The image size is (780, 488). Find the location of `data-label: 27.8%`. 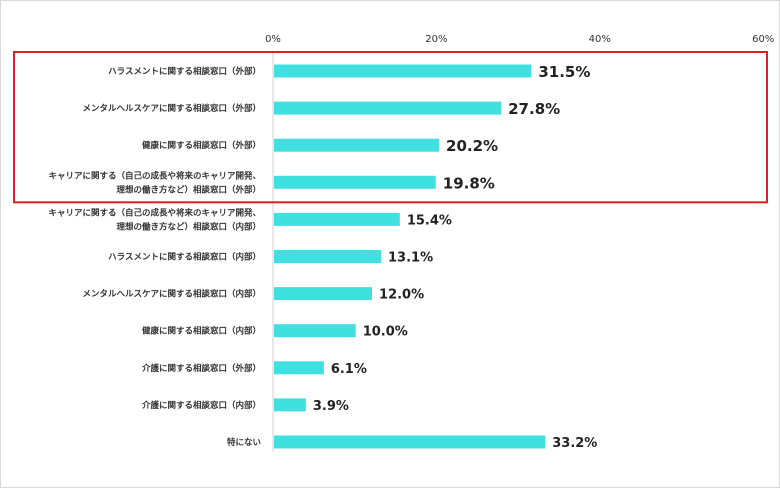

data-label: 27.8% is located at coordinates (534, 109).